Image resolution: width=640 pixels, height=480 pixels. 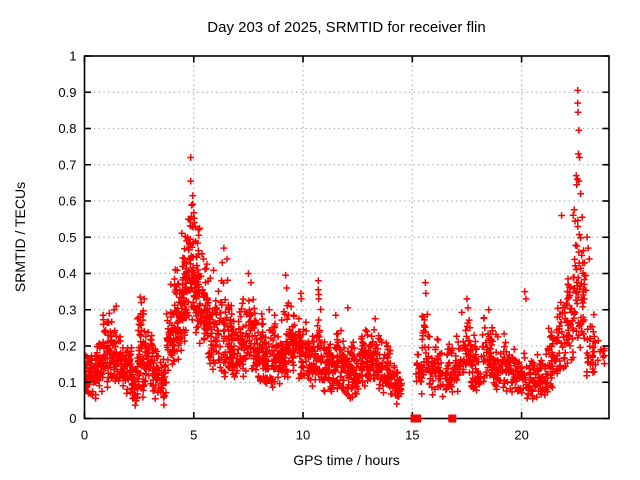 I want to click on x-tick-label: 20, so click(x=521, y=435).